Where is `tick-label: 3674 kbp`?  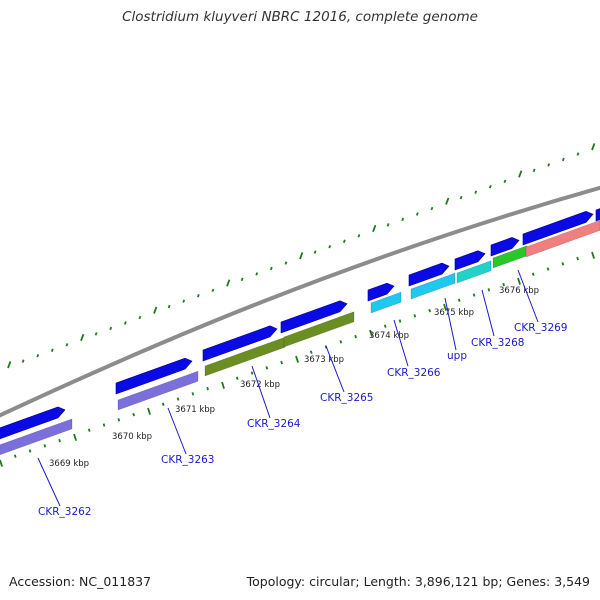 tick-label: 3674 kbp is located at coordinates (389, 336).